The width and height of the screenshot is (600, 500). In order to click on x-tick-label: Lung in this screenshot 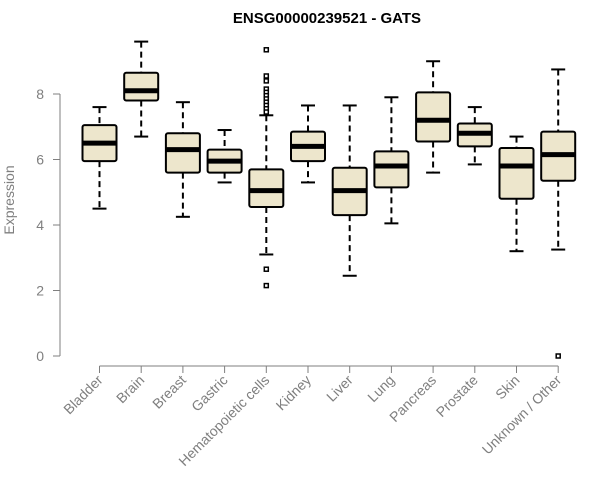, I will do `click(380, 388)`.